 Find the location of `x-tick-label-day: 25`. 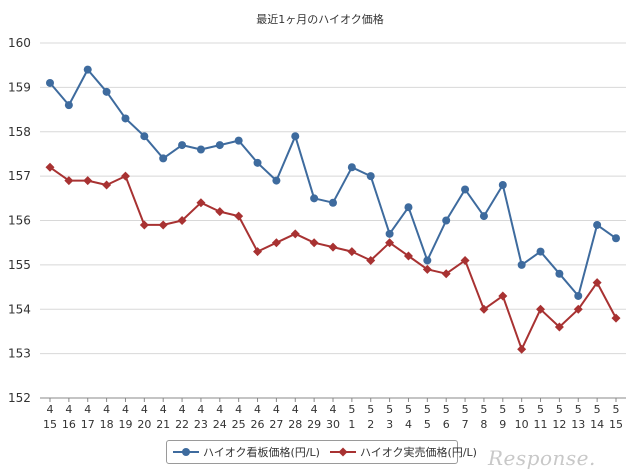

x-tick-label-day: 25 is located at coordinates (239, 424).